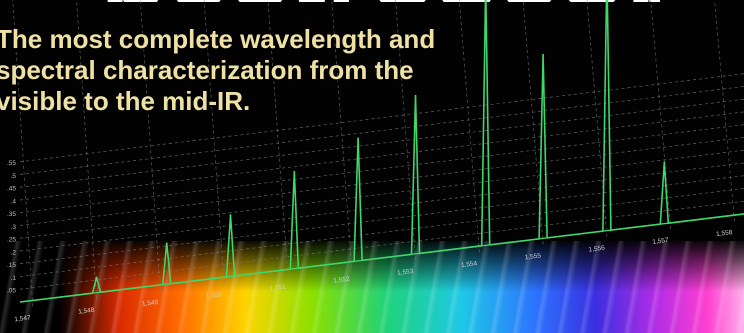  I want to click on x-tick-label: 1,557, so click(660, 241).